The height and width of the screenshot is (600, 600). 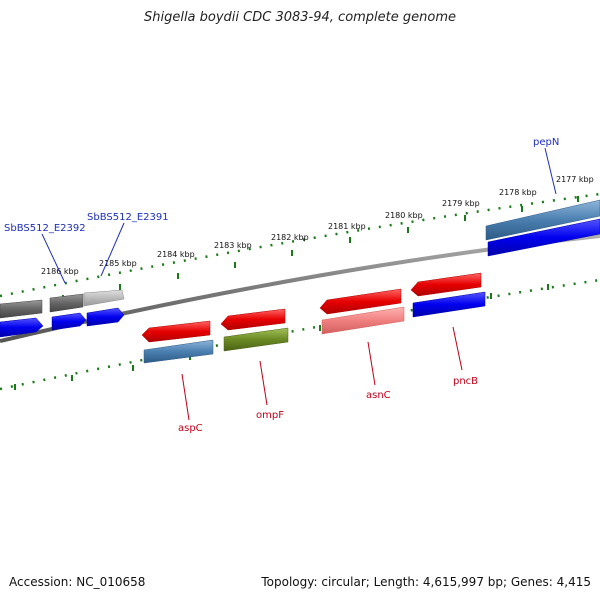 What do you see at coordinates (371, 363) in the screenshot?
I see `callout-asnC` at bounding box center [371, 363].